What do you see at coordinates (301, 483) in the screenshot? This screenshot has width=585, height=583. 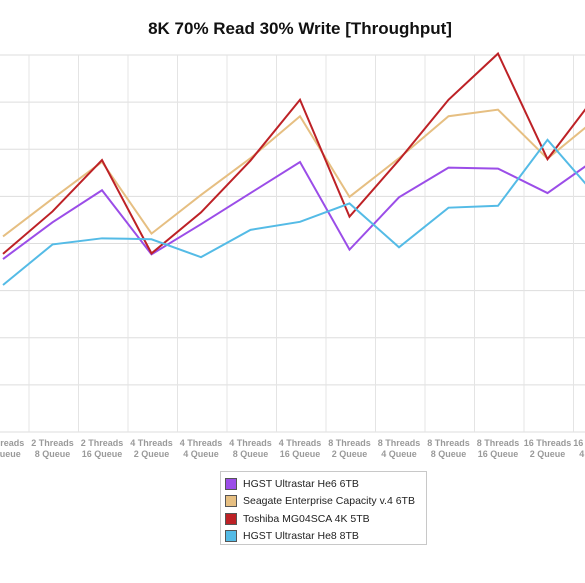 I see `legend-label: HGST Ultrastar He6 6TB` at bounding box center [301, 483].